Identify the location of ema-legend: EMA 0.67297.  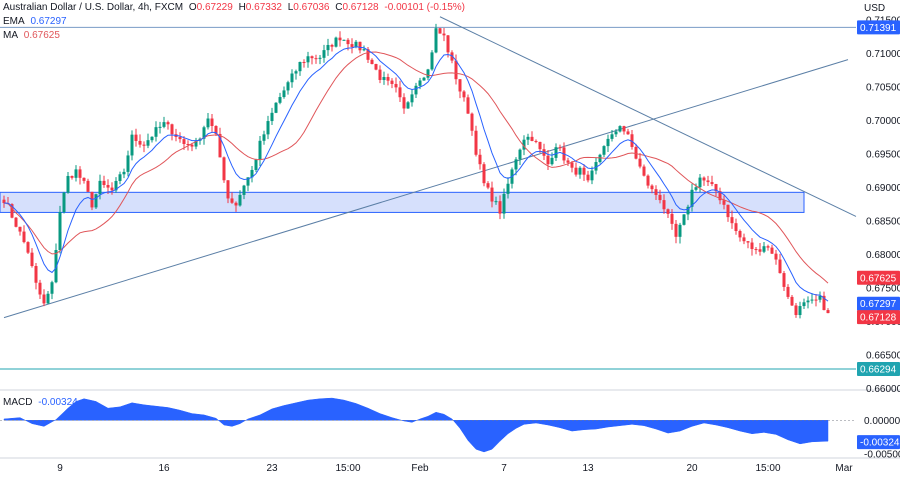
(36, 21).